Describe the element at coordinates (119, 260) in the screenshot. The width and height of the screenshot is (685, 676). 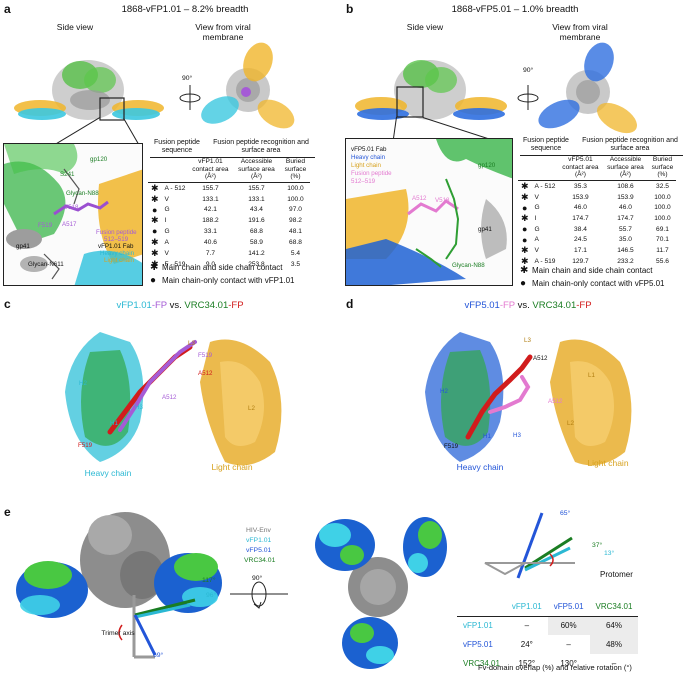
I see `panel-a-inset-light: Light chain` at that location.